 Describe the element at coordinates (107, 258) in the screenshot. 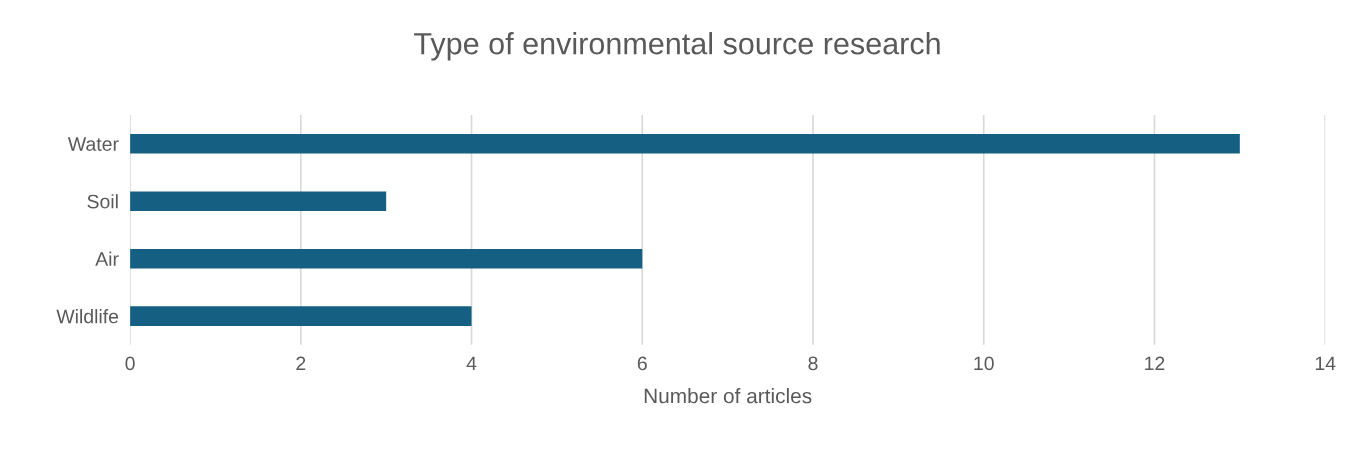

I see `y-tick-label: Air` at that location.